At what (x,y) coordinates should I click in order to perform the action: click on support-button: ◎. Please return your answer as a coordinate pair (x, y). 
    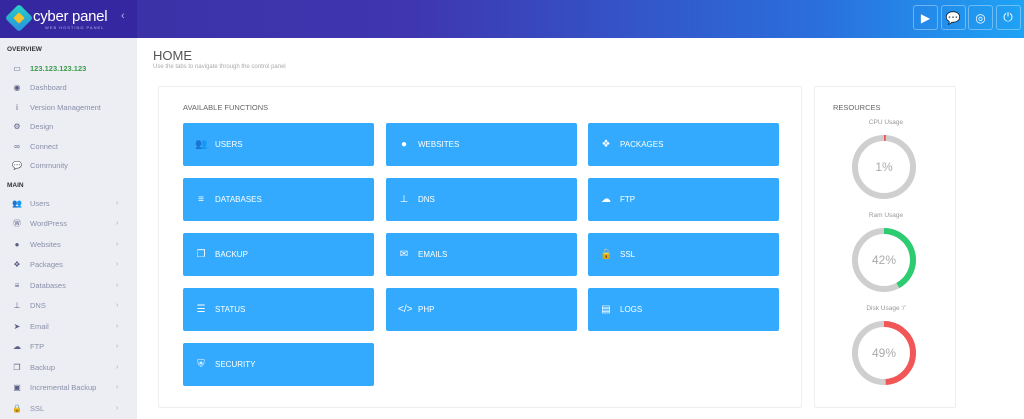
    Looking at the image, I should click on (980, 17).